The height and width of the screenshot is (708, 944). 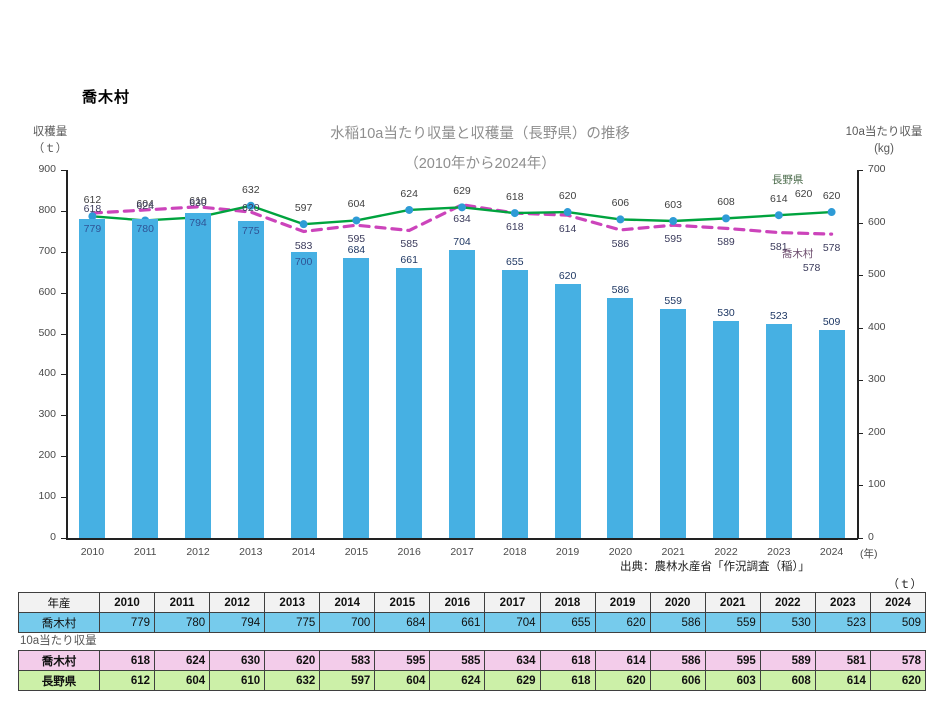 I want to click on yield-table-cell-2019: 614, so click(x=622, y=660).